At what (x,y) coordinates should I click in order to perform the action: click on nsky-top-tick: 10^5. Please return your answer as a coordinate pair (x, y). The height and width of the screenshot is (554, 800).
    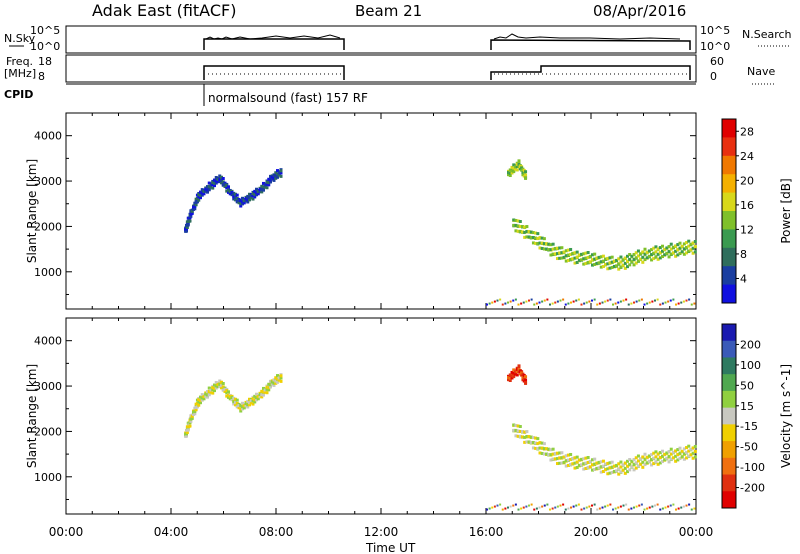
    Looking at the image, I should click on (45, 30).